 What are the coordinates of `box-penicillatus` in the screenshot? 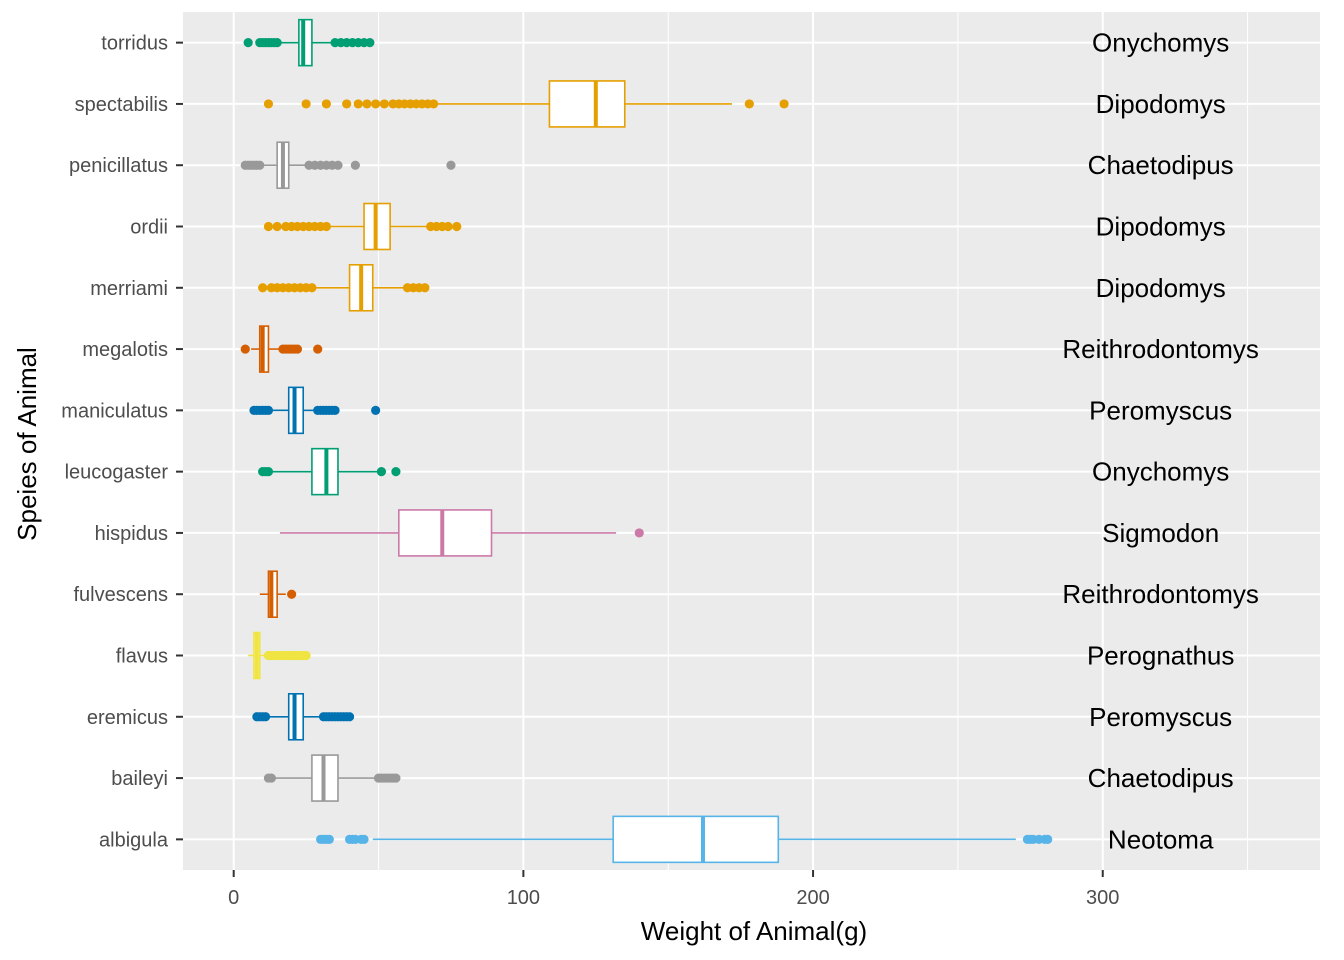 It's located at (348, 165).